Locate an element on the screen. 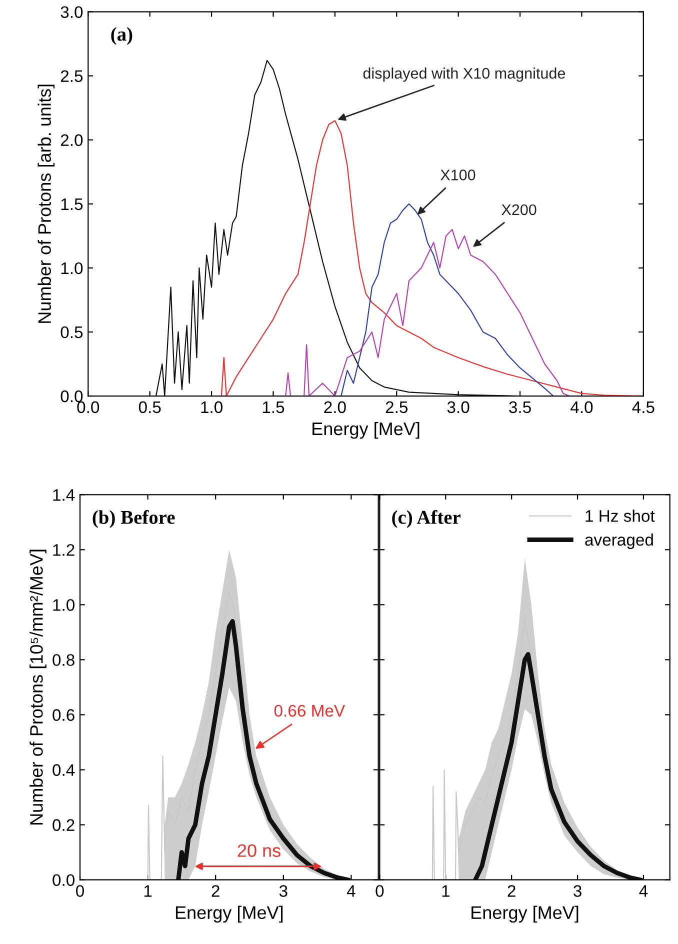  y-tick-label: 2.5 is located at coordinates (71, 76).